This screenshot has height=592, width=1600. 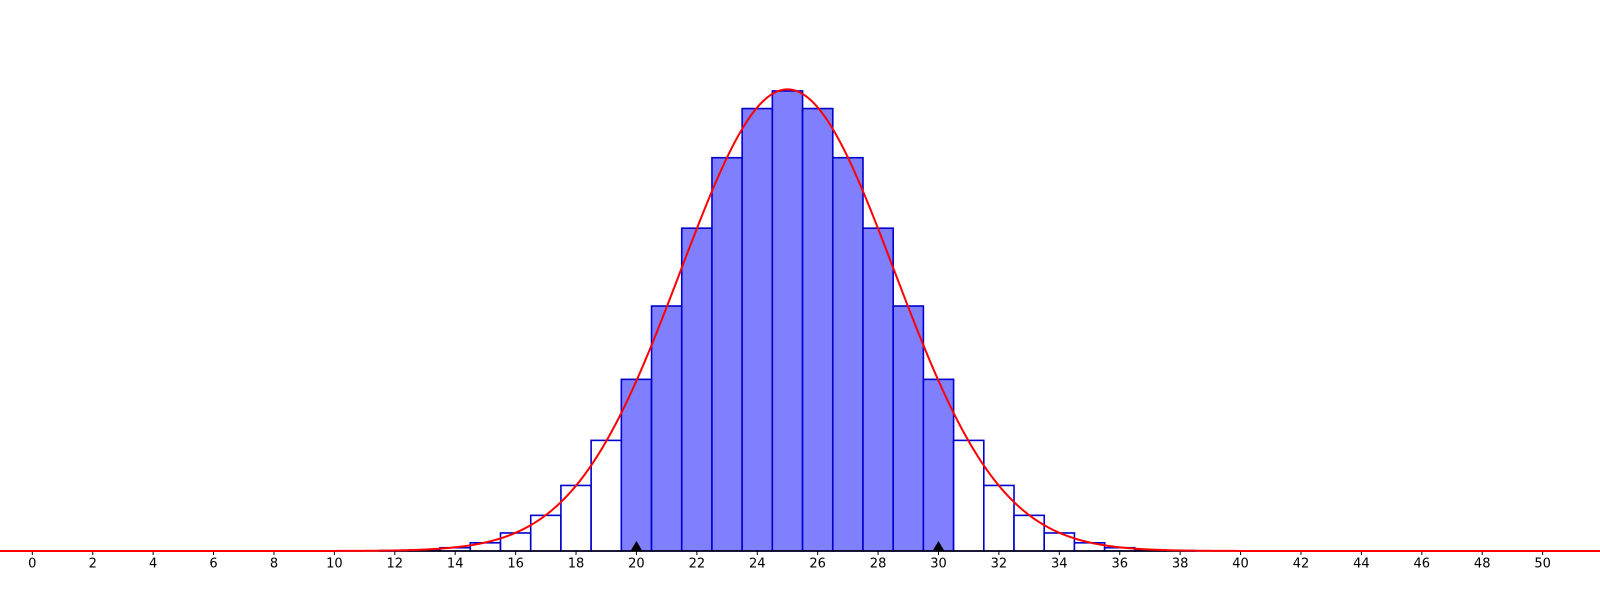 I want to click on x-tick-label: 8, so click(x=274, y=564).